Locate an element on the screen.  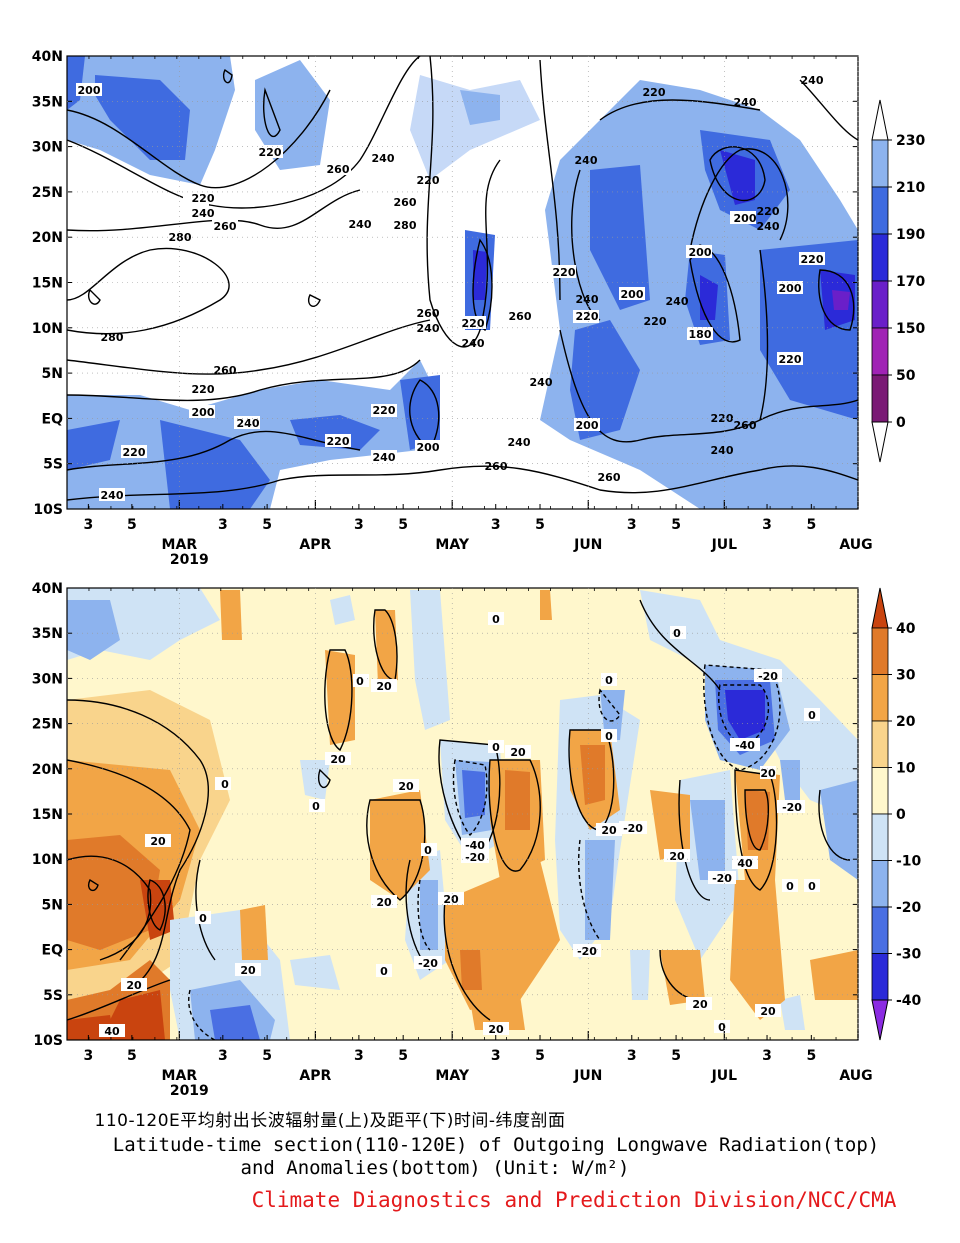
colorbar-bottom-arrow is located at coordinates (880, 442).